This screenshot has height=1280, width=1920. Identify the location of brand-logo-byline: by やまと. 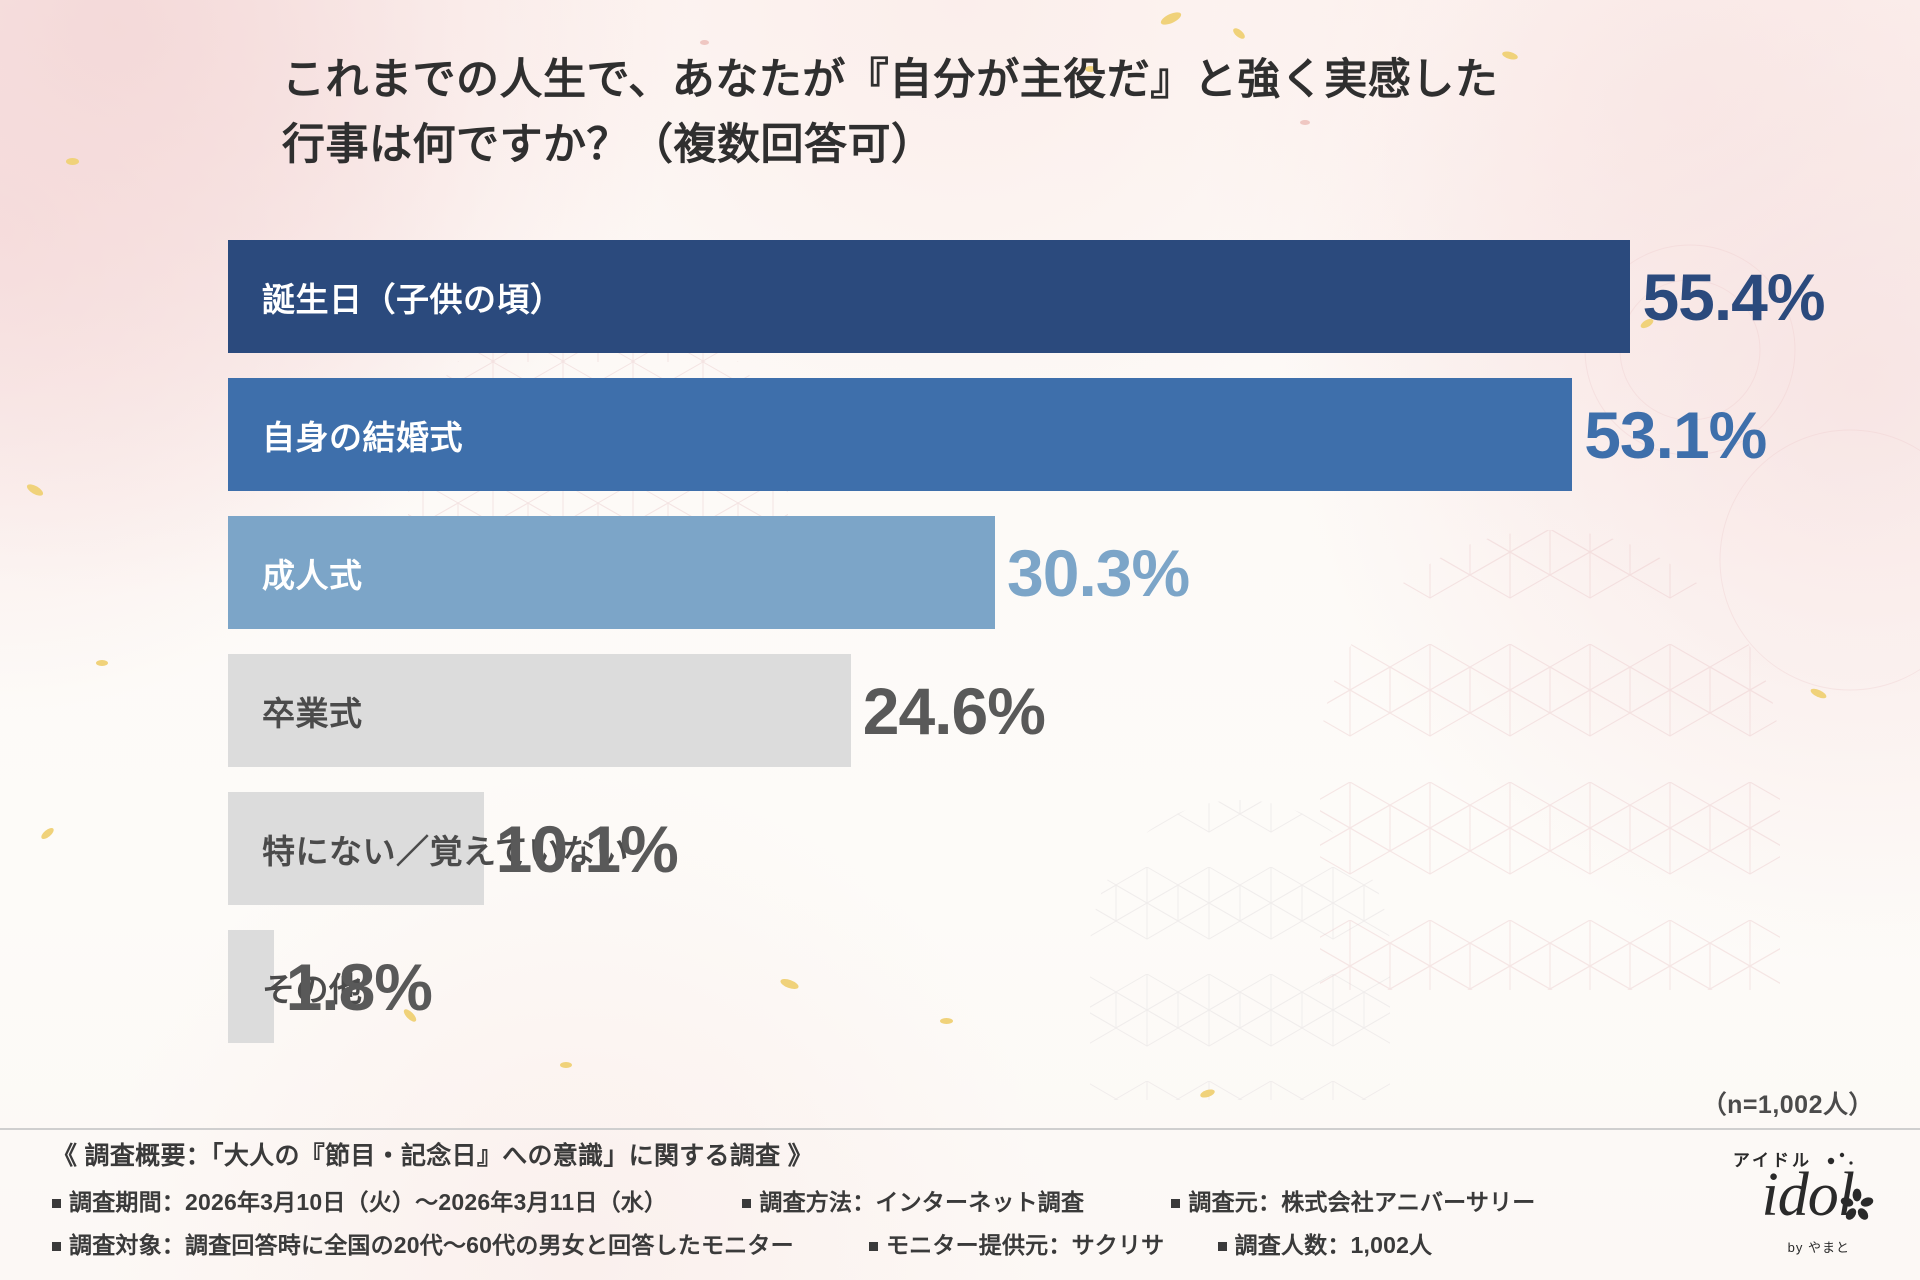
(1818, 1247).